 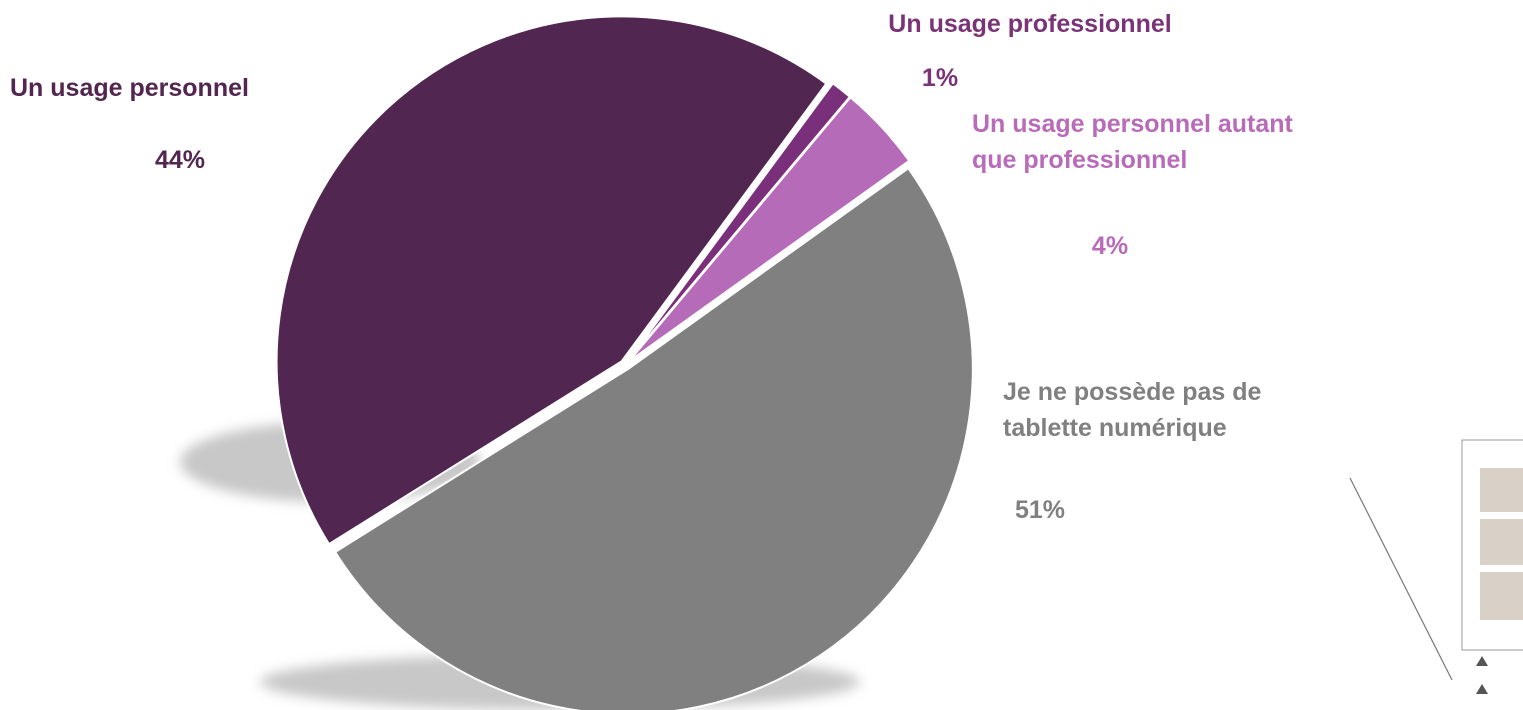 What do you see at coordinates (1030, 24) in the screenshot?
I see `slice-label: Un usage professionnel` at bounding box center [1030, 24].